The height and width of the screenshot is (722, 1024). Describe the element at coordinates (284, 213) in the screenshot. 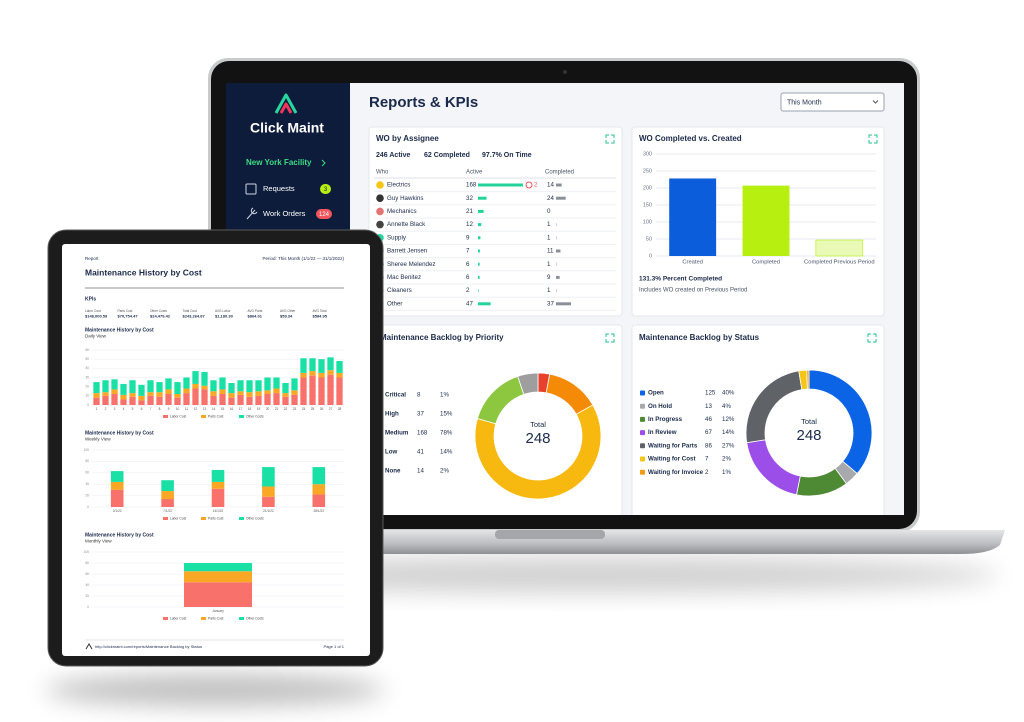

I see `nav-work-orders: Work Orders` at that location.